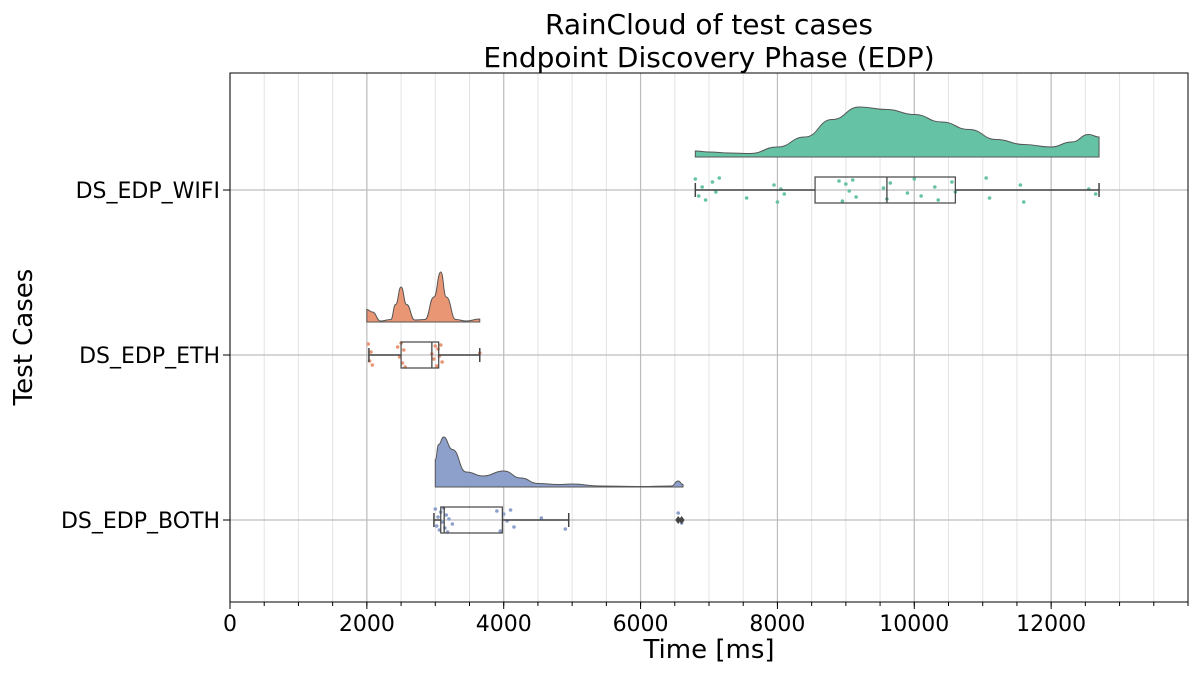 The width and height of the screenshot is (1200, 675). Describe the element at coordinates (230, 624) in the screenshot. I see `x-tick-label: 0` at that location.